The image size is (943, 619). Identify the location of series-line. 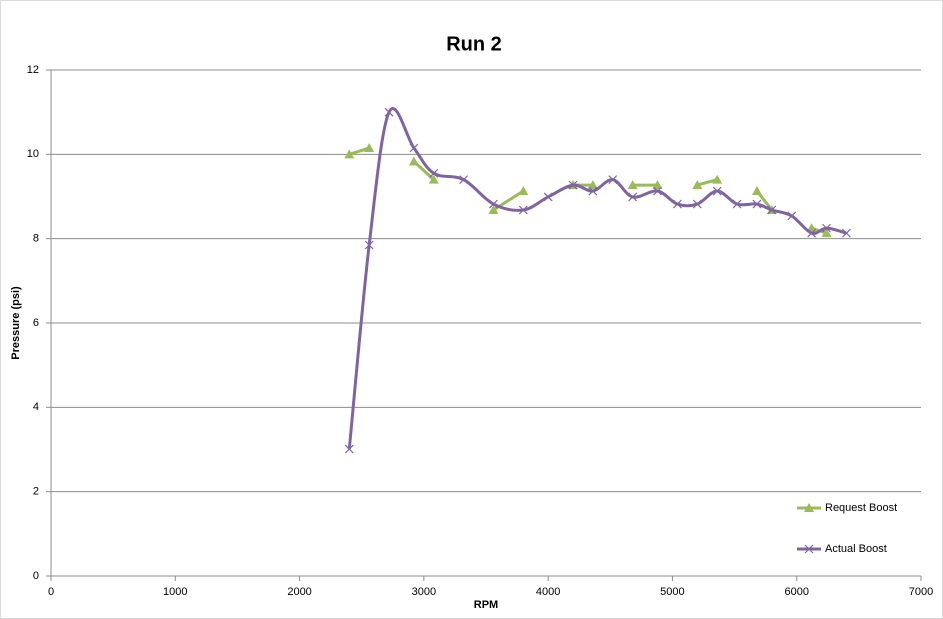
(588, 190).